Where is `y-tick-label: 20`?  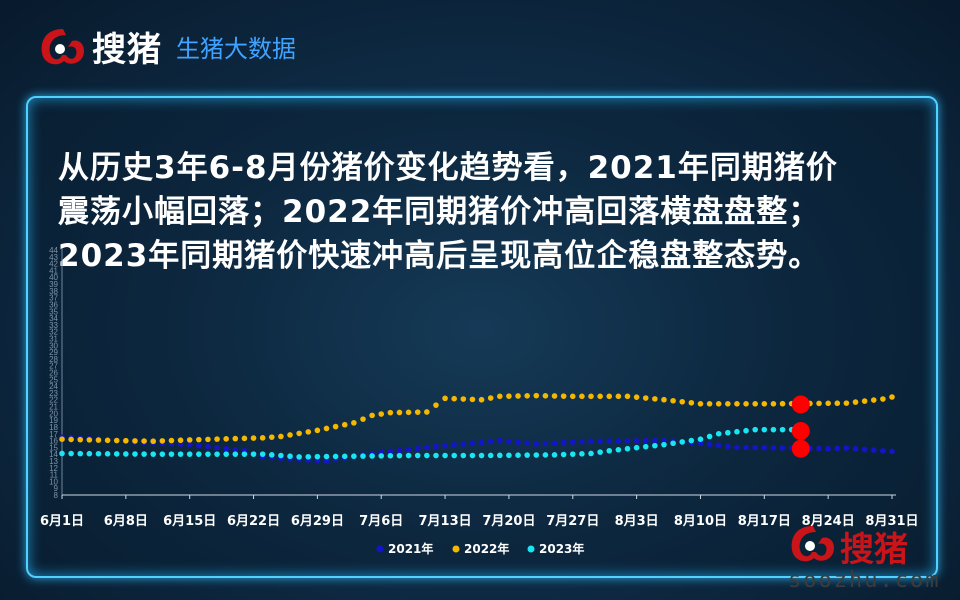 y-tick-label: 20 is located at coordinates (53, 413).